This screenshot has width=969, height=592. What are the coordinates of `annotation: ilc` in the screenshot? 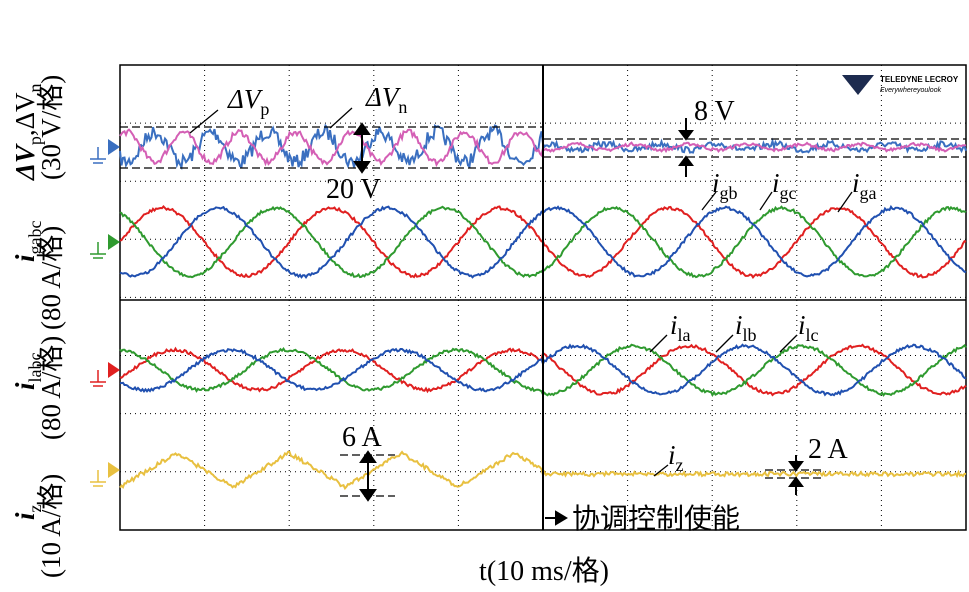 It's located at (808, 327).